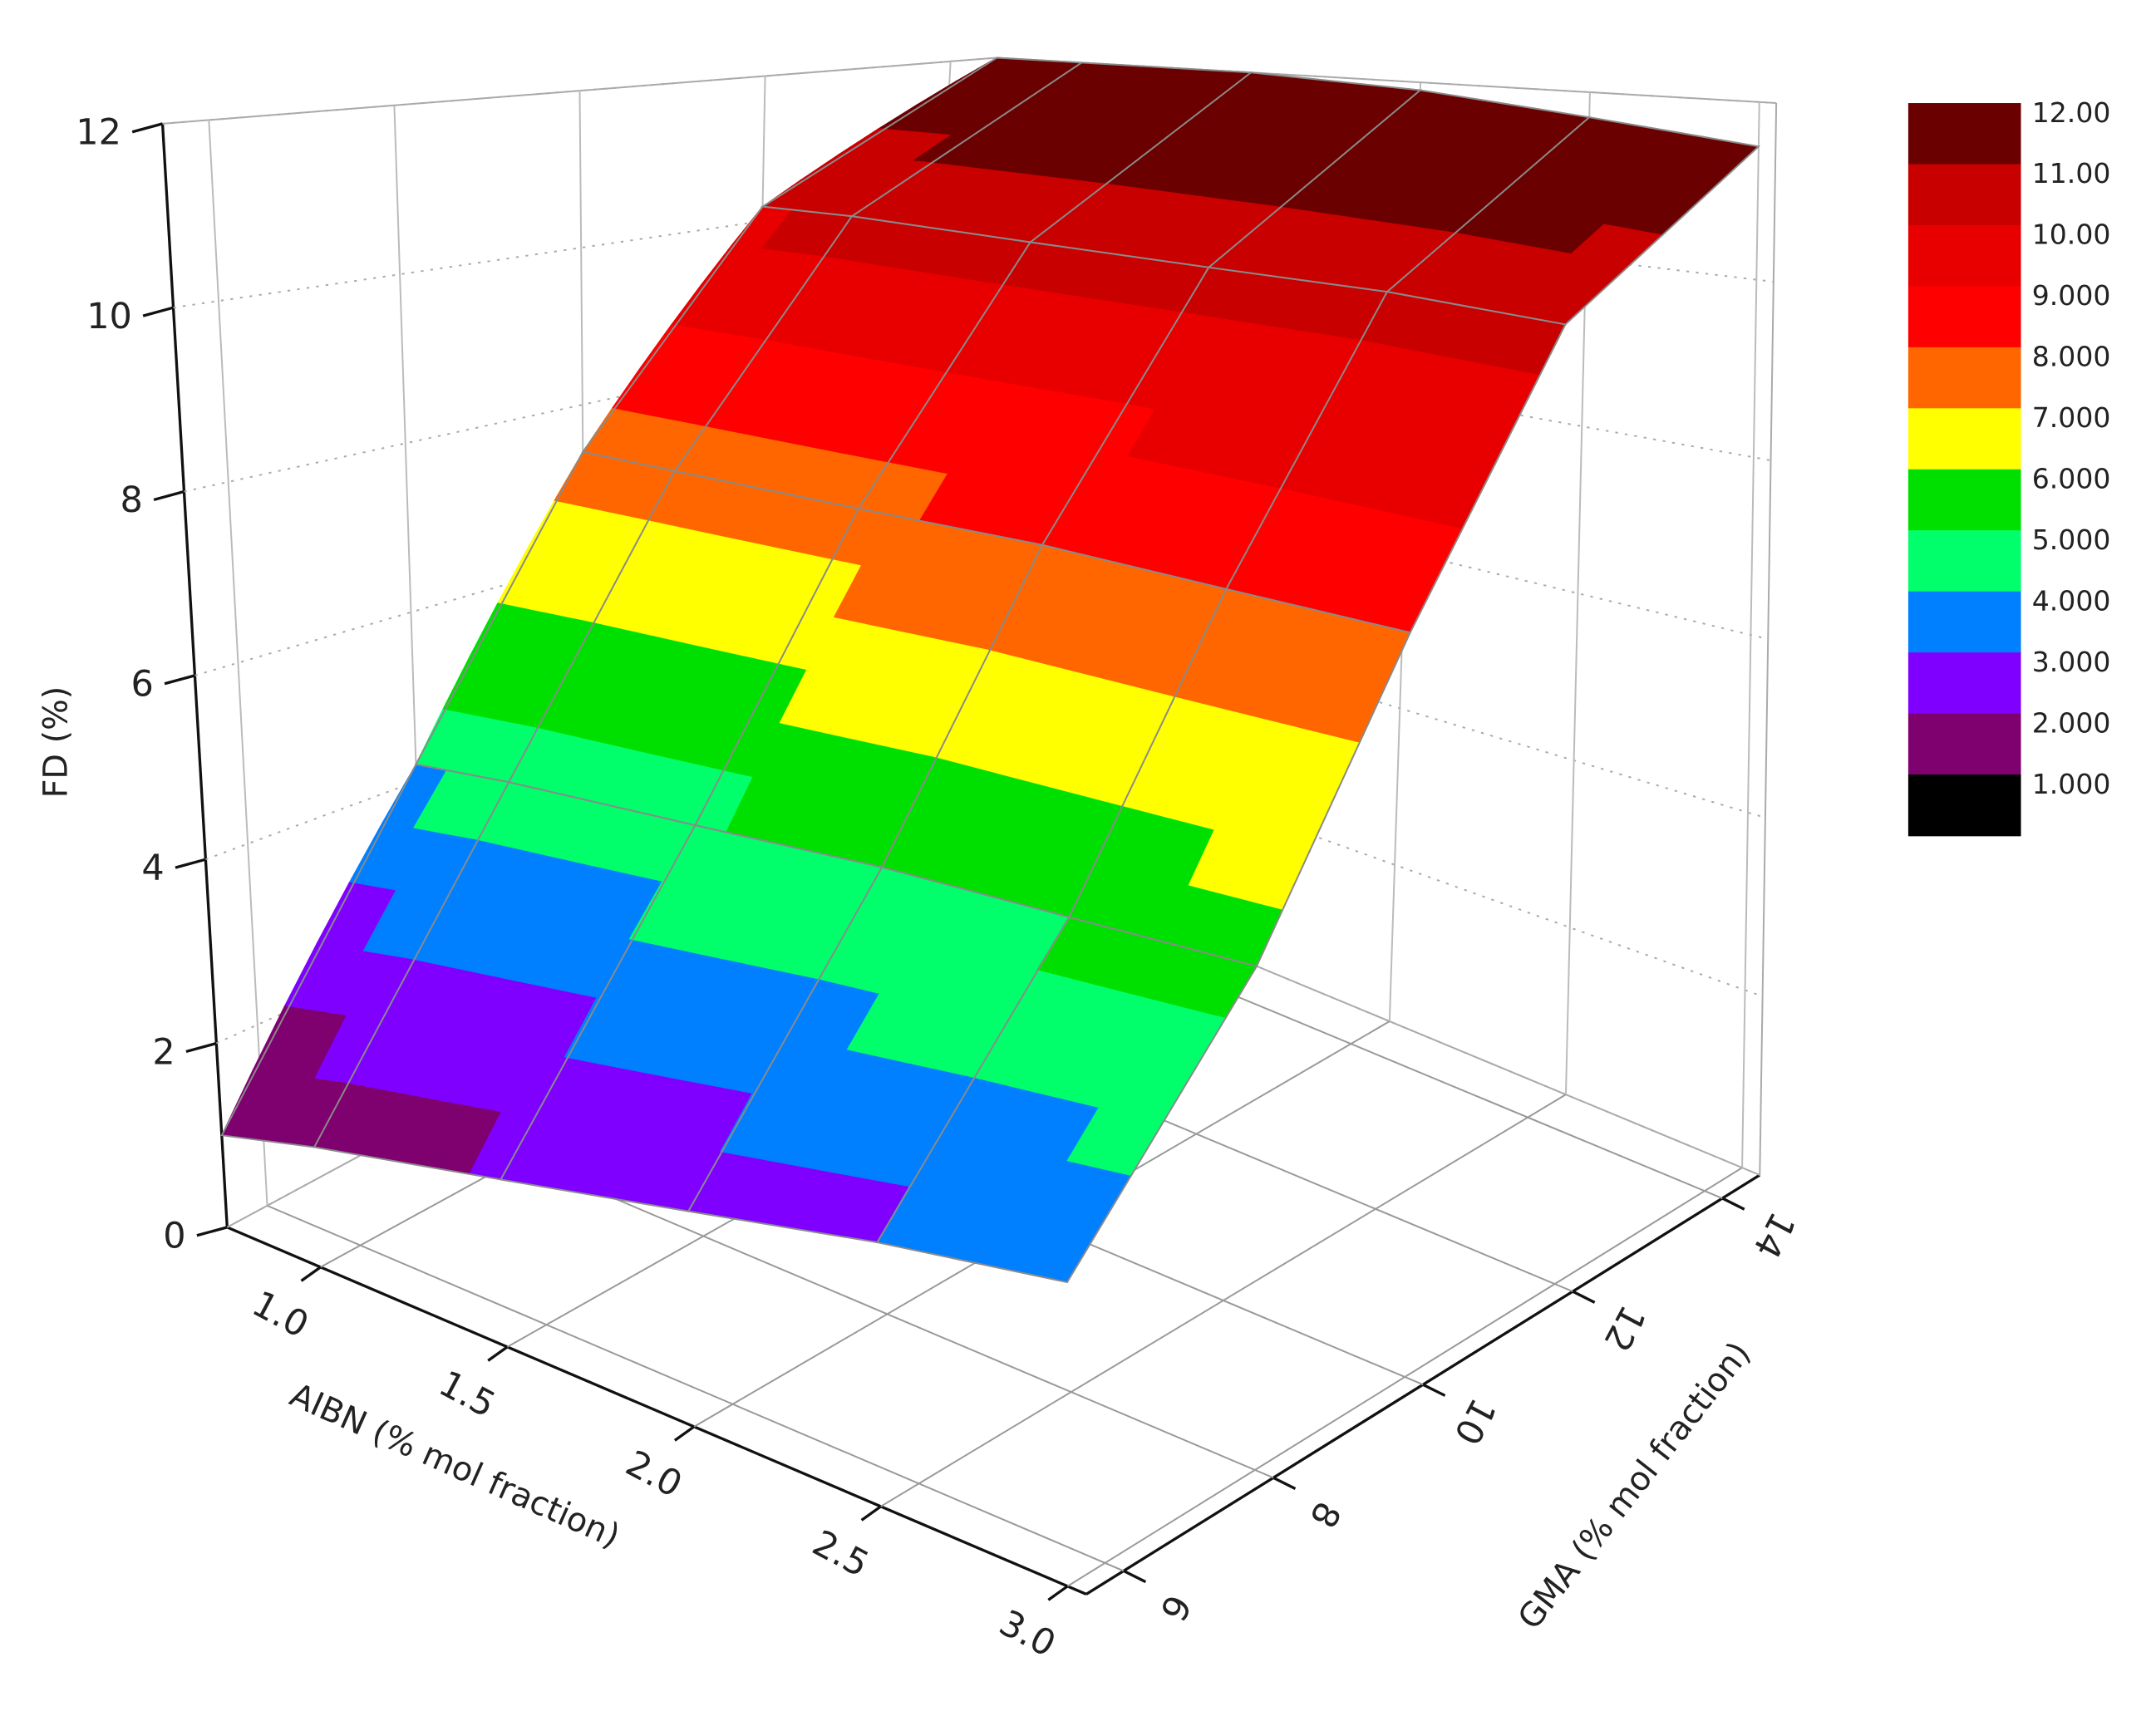  Describe the element at coordinates (1066, 1100) in the screenshot. I see `surface-cell` at that location.